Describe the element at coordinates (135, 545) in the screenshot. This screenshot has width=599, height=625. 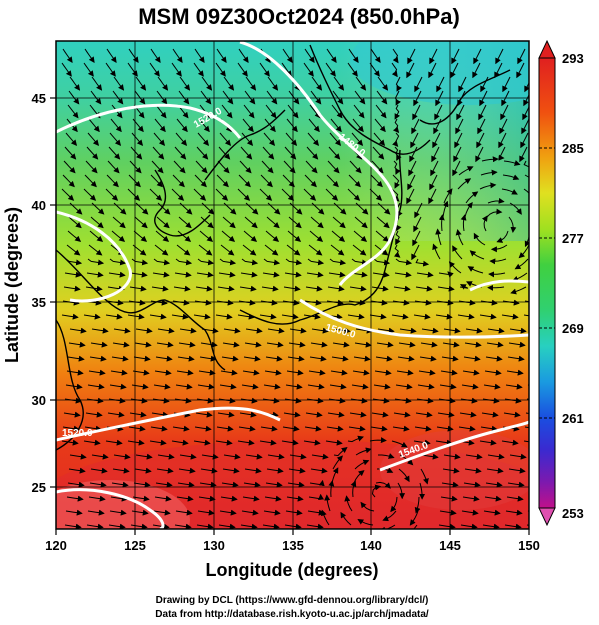
I see `x-tick-label: 125` at that location.